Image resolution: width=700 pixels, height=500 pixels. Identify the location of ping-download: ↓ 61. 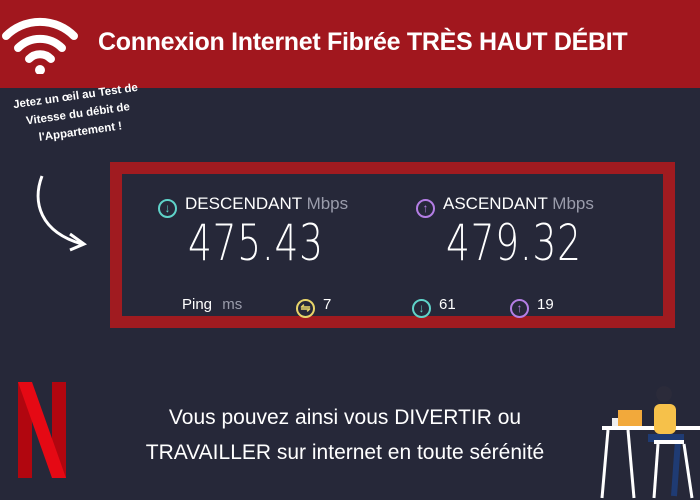
(434, 307).